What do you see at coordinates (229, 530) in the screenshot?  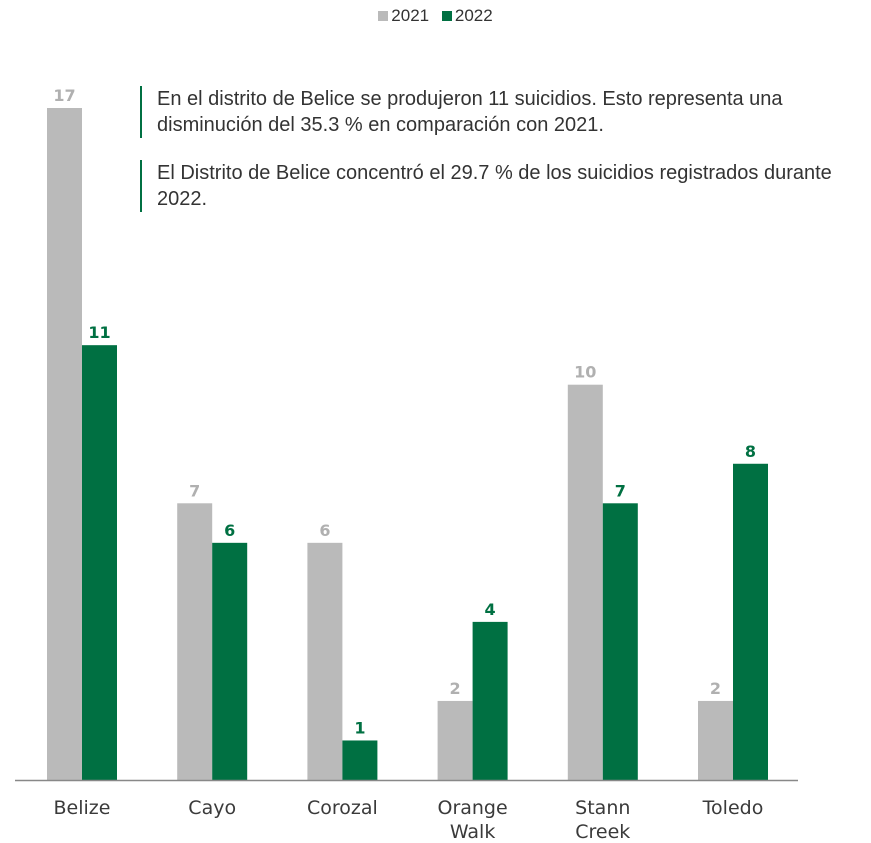 I see `data-label-2022-1: 6` at bounding box center [229, 530].